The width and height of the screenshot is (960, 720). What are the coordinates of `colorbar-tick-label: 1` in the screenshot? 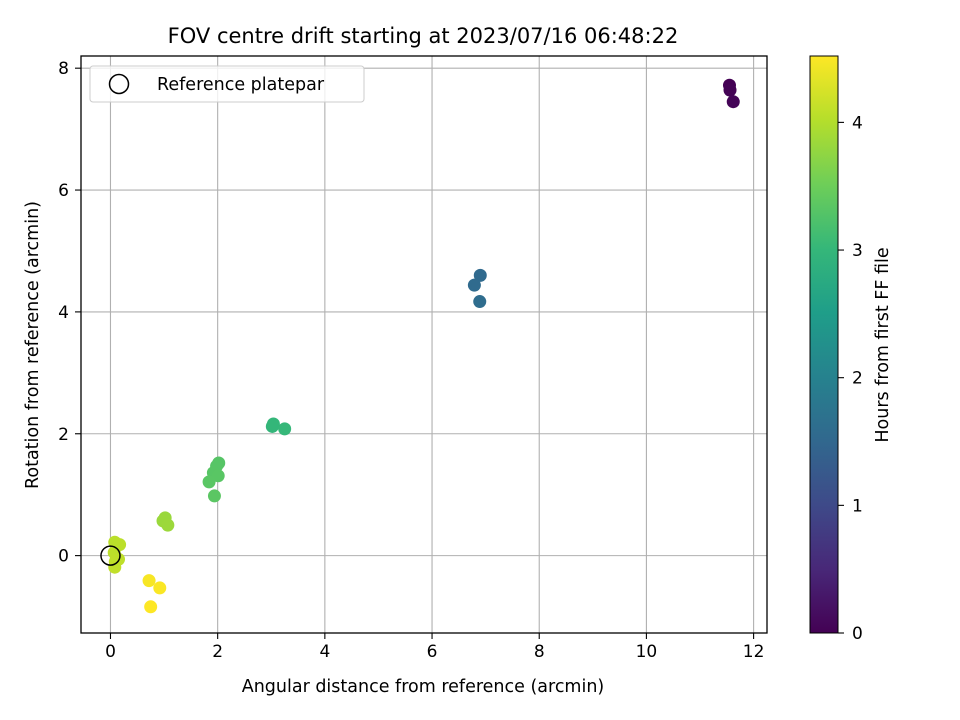 It's located at (857, 506).